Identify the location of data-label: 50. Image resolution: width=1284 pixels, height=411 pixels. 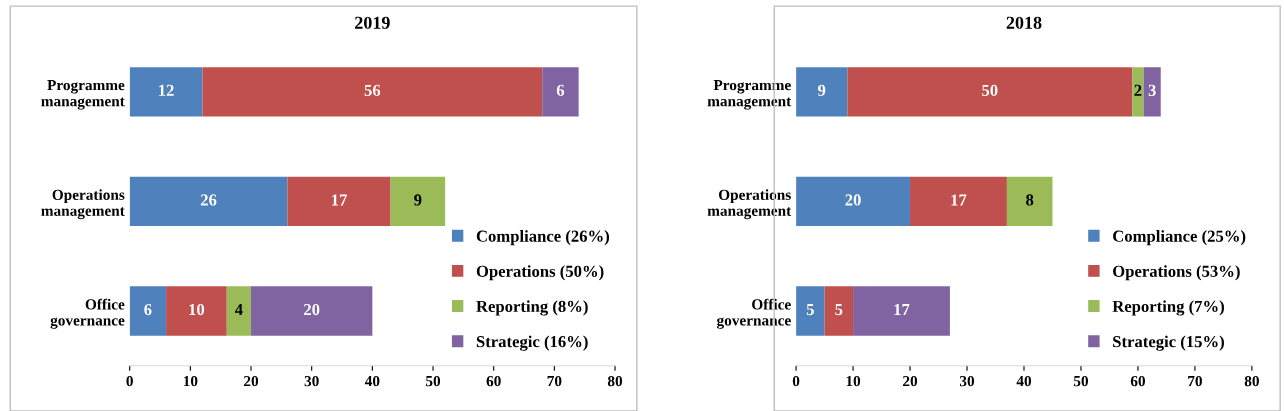
(990, 90).